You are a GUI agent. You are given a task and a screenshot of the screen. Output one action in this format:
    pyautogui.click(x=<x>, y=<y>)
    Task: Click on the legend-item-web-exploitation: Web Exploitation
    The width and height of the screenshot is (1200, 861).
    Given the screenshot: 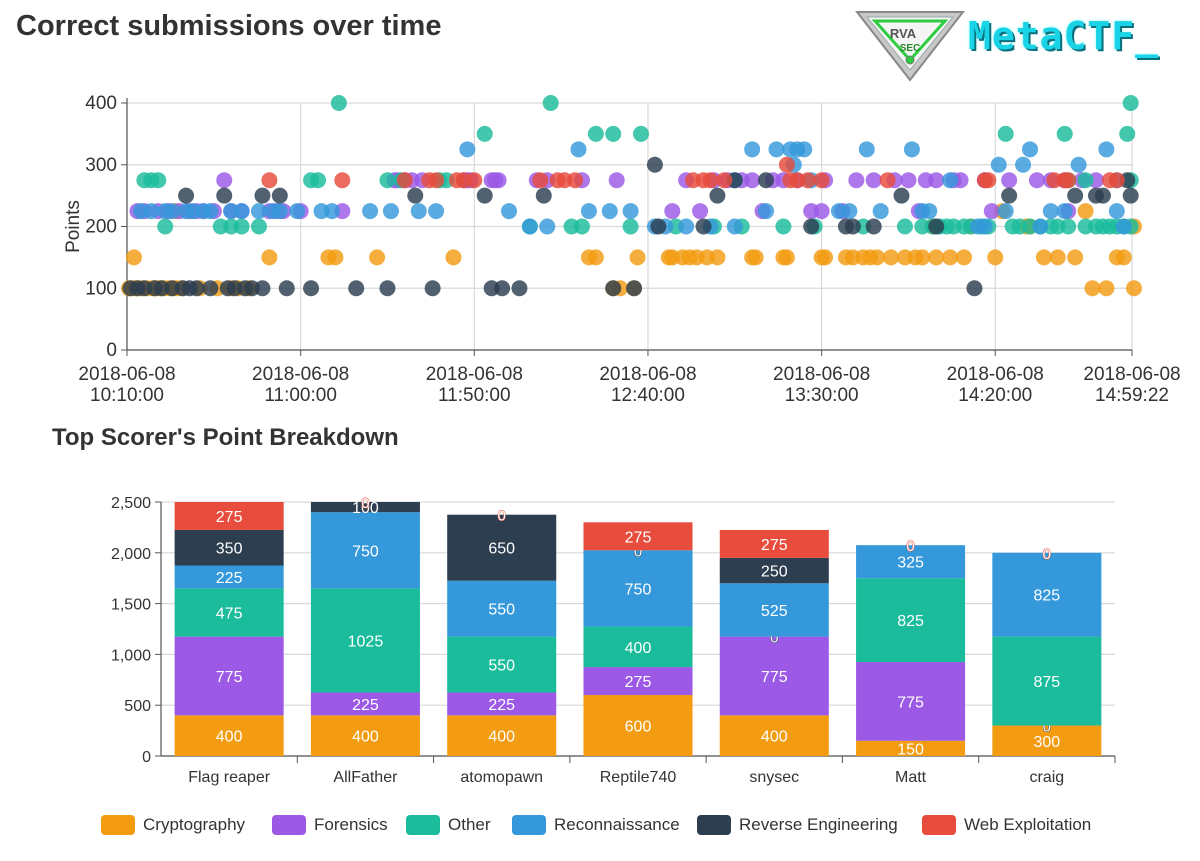 What is the action you would take?
    pyautogui.click(x=1006, y=825)
    